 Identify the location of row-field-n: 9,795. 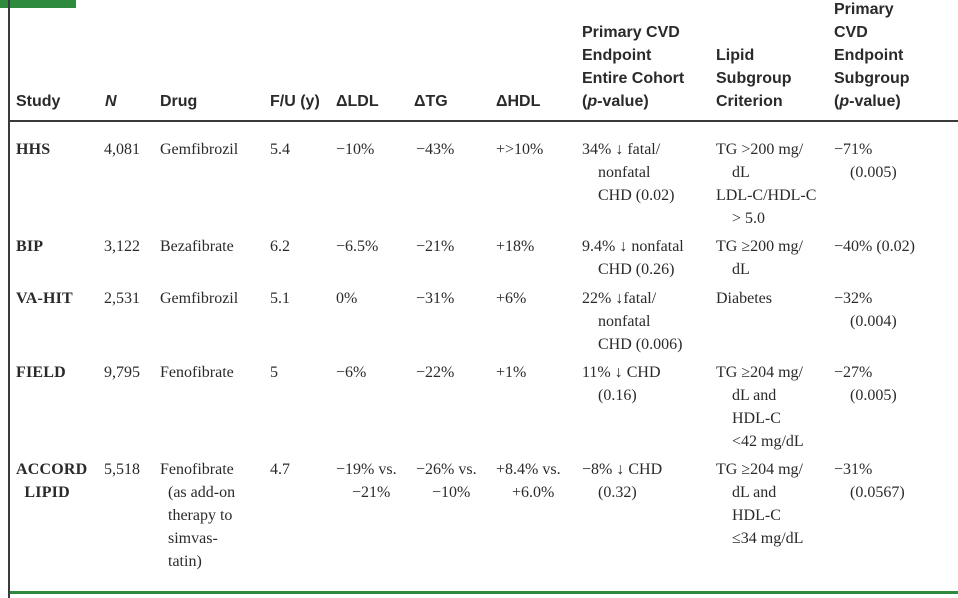
(122, 372).